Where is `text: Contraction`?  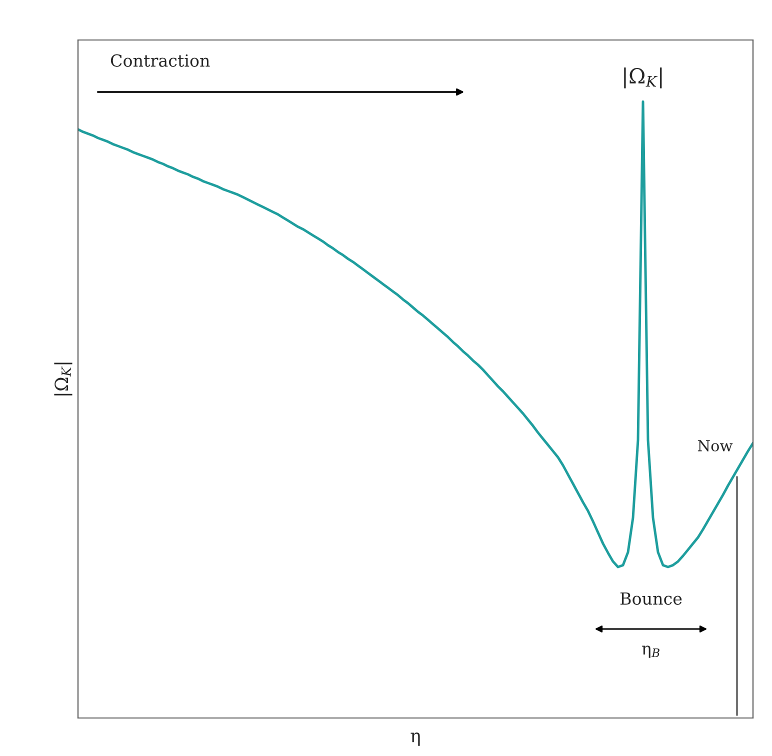
text: Contraction is located at coordinates (160, 60).